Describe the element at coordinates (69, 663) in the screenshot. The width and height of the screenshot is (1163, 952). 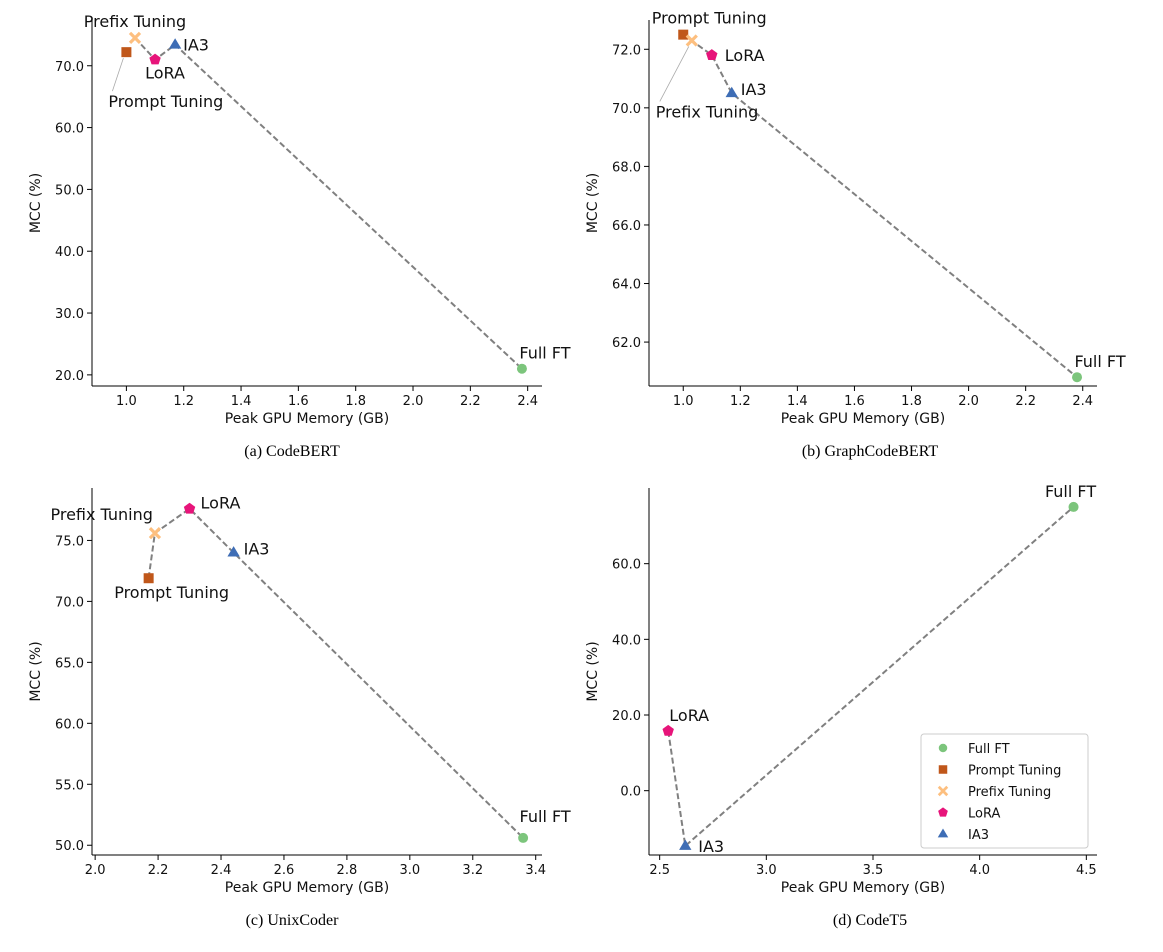
I see `y-tick-label: 65.0` at that location.